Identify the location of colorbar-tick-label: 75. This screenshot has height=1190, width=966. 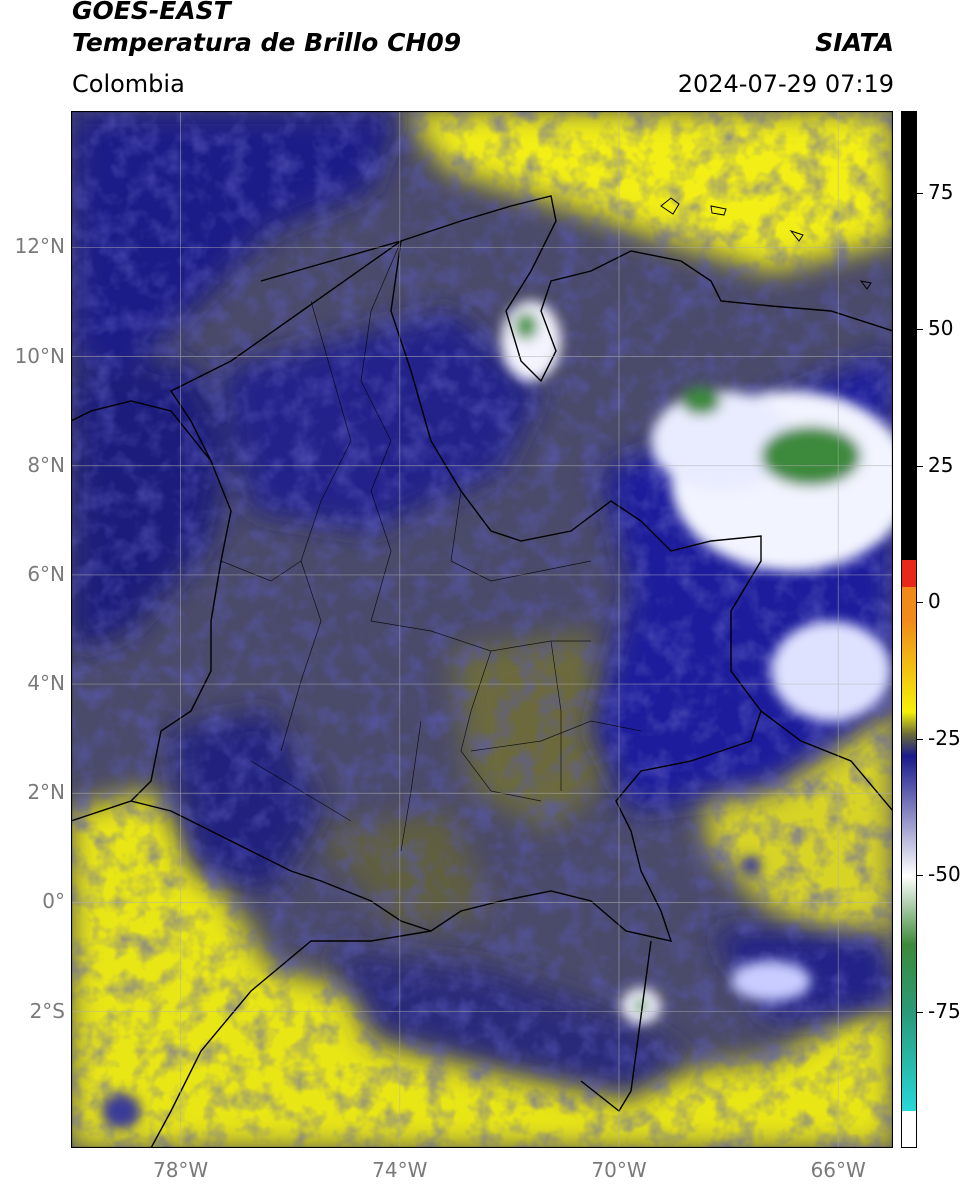
(941, 191).